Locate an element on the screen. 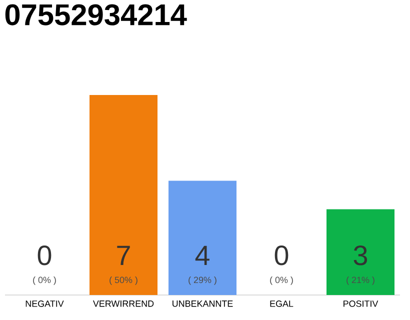 This screenshot has width=410, height=320. x-tick-label: NEGATIV is located at coordinates (45, 303).